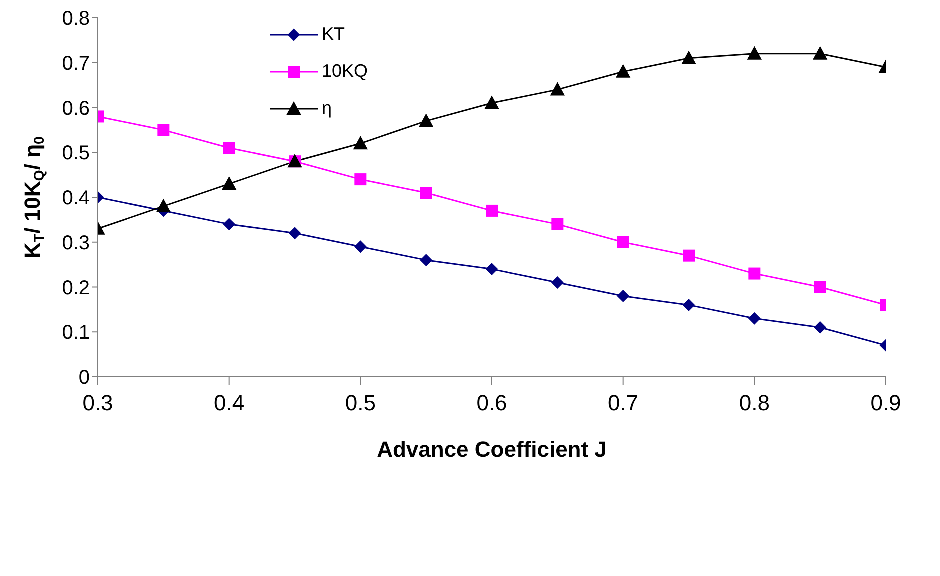 The height and width of the screenshot is (576, 940). What do you see at coordinates (492, 403) in the screenshot?
I see `x-tick-label: 0.6` at bounding box center [492, 403].